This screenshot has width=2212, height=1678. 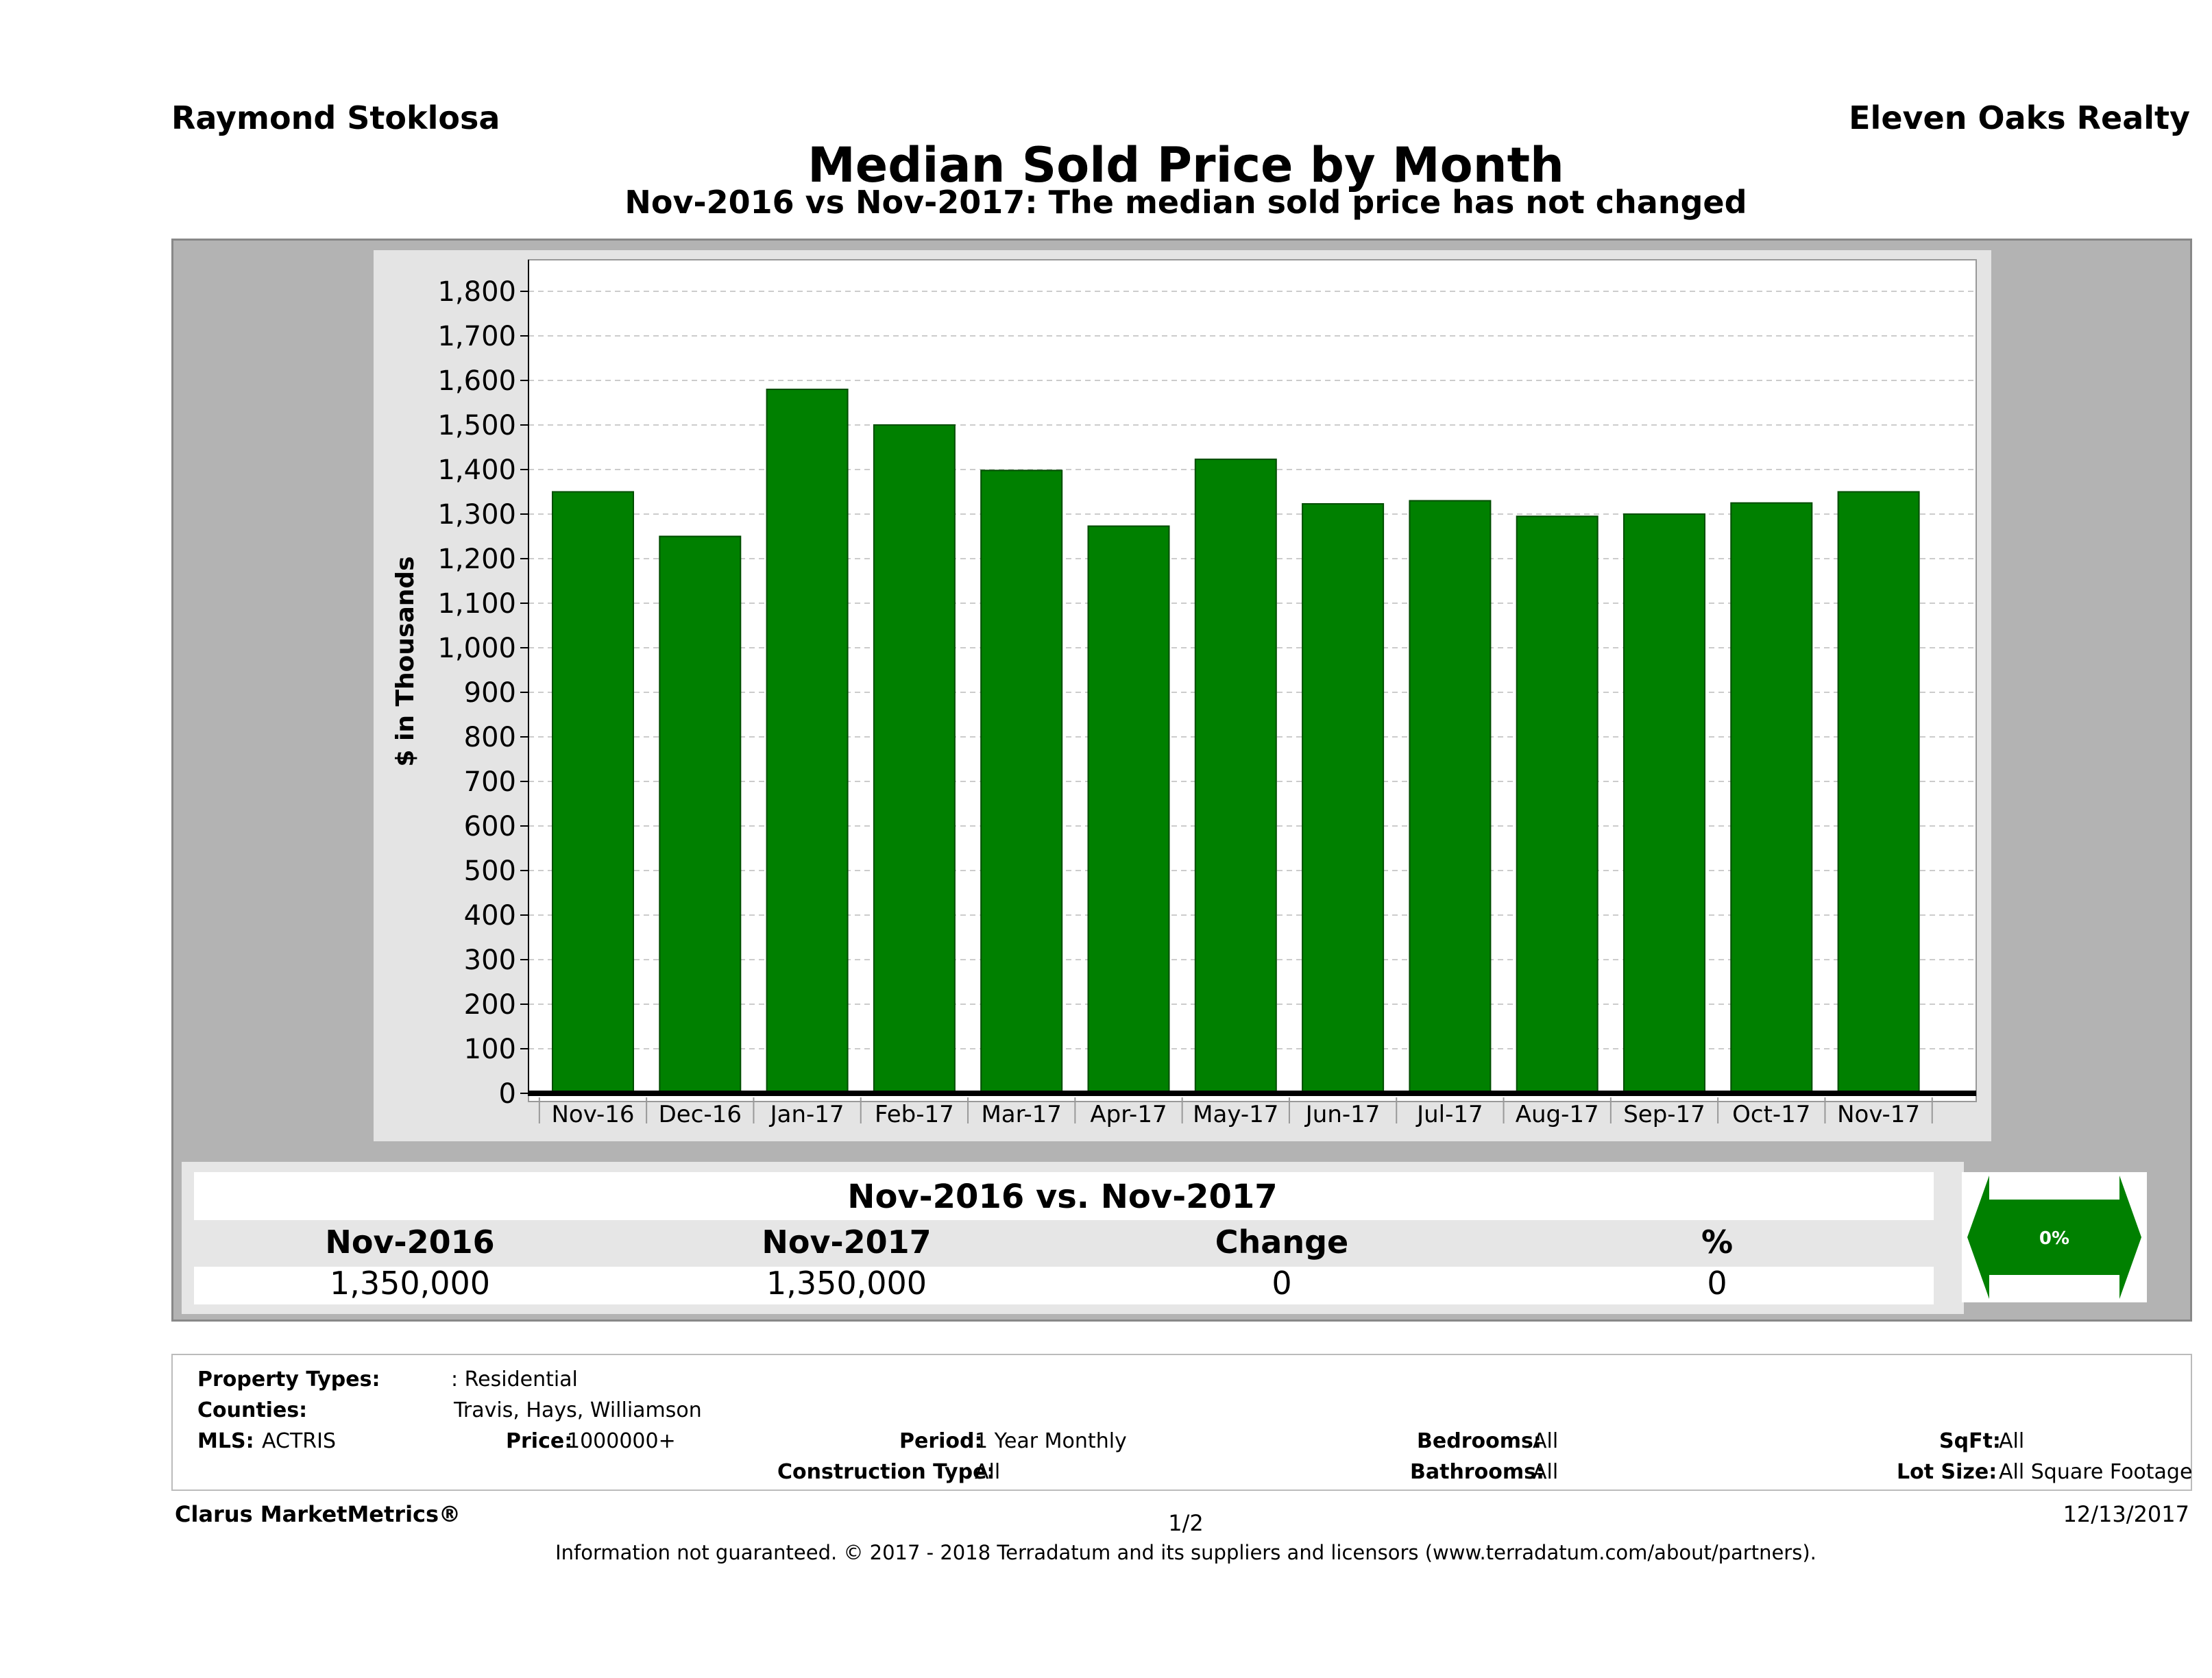 What do you see at coordinates (490, 1049) in the screenshot?
I see `y-tick-label: 100` at bounding box center [490, 1049].